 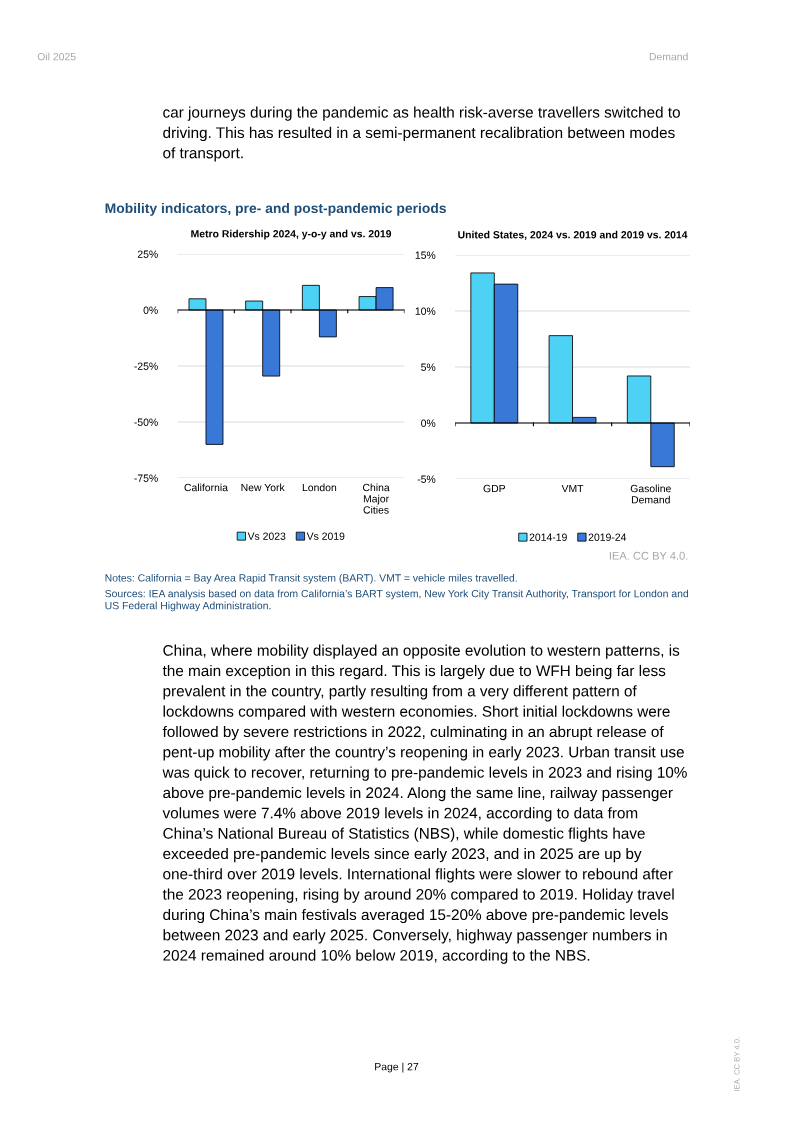 I want to click on text: Notes: California = Bay Area Rapid Transit system (BART). VMT = vehicle miles travelled., so click(x=311, y=578).